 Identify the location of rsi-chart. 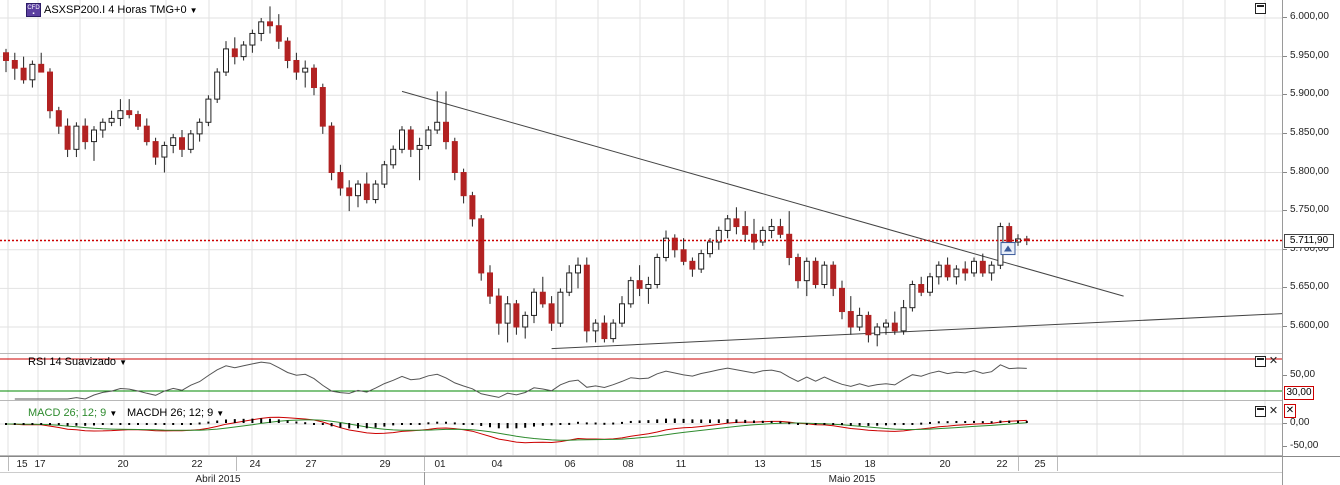
(641, 377).